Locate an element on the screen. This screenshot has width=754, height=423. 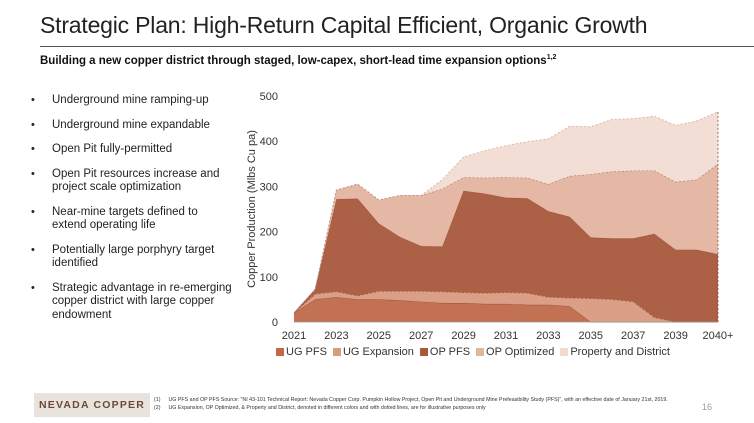
y-tick-label: 500 is located at coordinates (269, 97).